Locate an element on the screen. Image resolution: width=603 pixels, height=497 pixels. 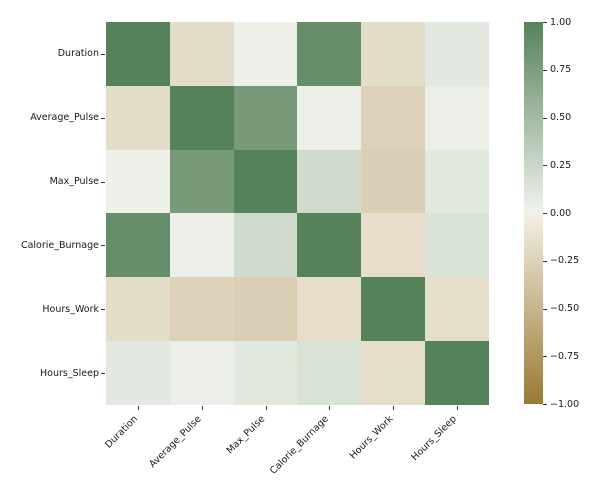
colorbar-tick-label: 0.25 is located at coordinates (561, 165).